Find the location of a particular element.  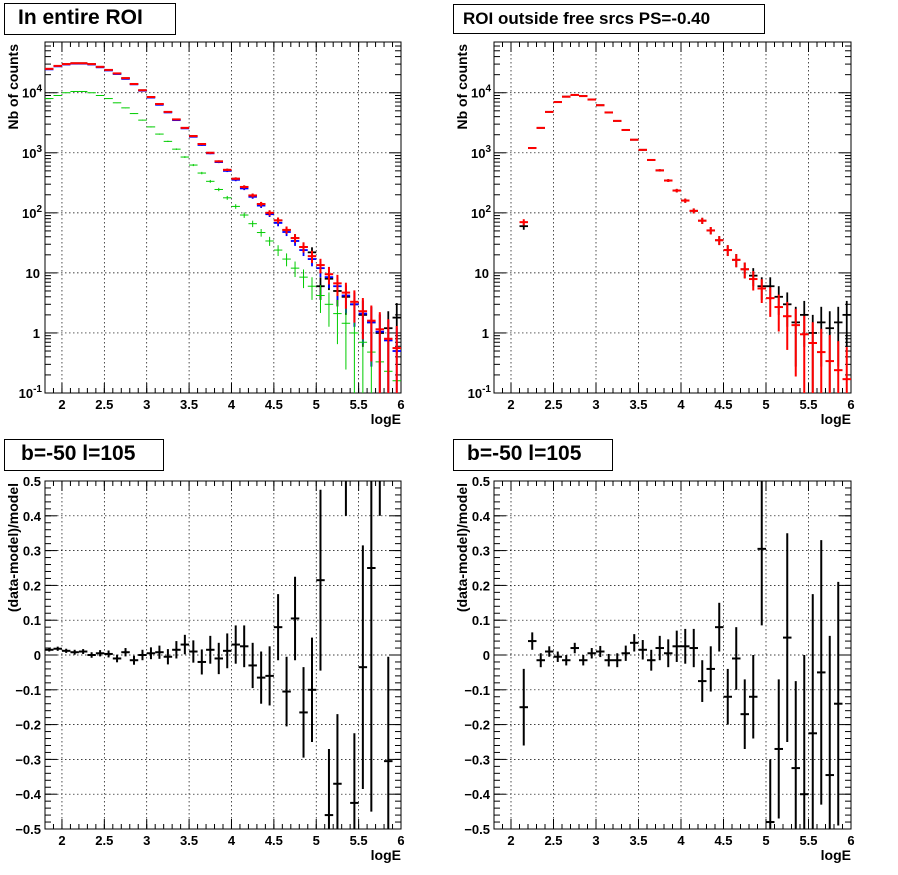

panel-title-2: ROI outside free srcs PS=-0.40 is located at coordinates (609, 19).